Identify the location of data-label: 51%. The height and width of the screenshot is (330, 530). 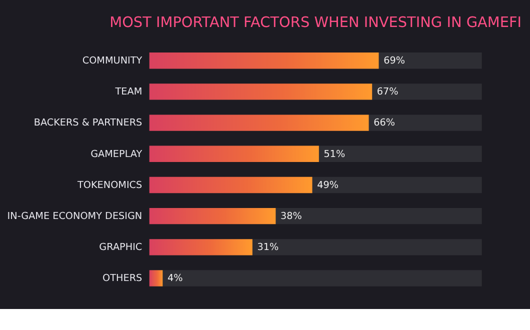
(335, 154).